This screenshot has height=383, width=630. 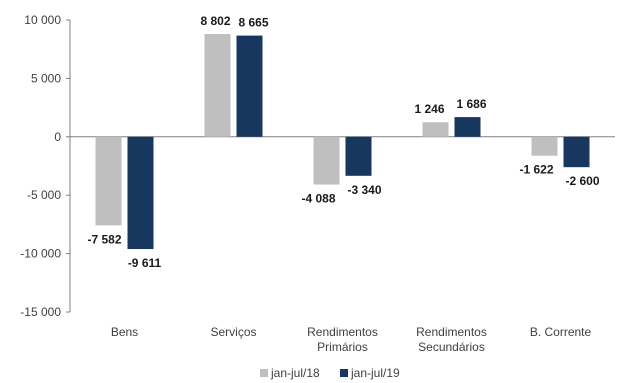 What do you see at coordinates (42, 20) in the screenshot?
I see `y-tick-label: 10 000` at bounding box center [42, 20].